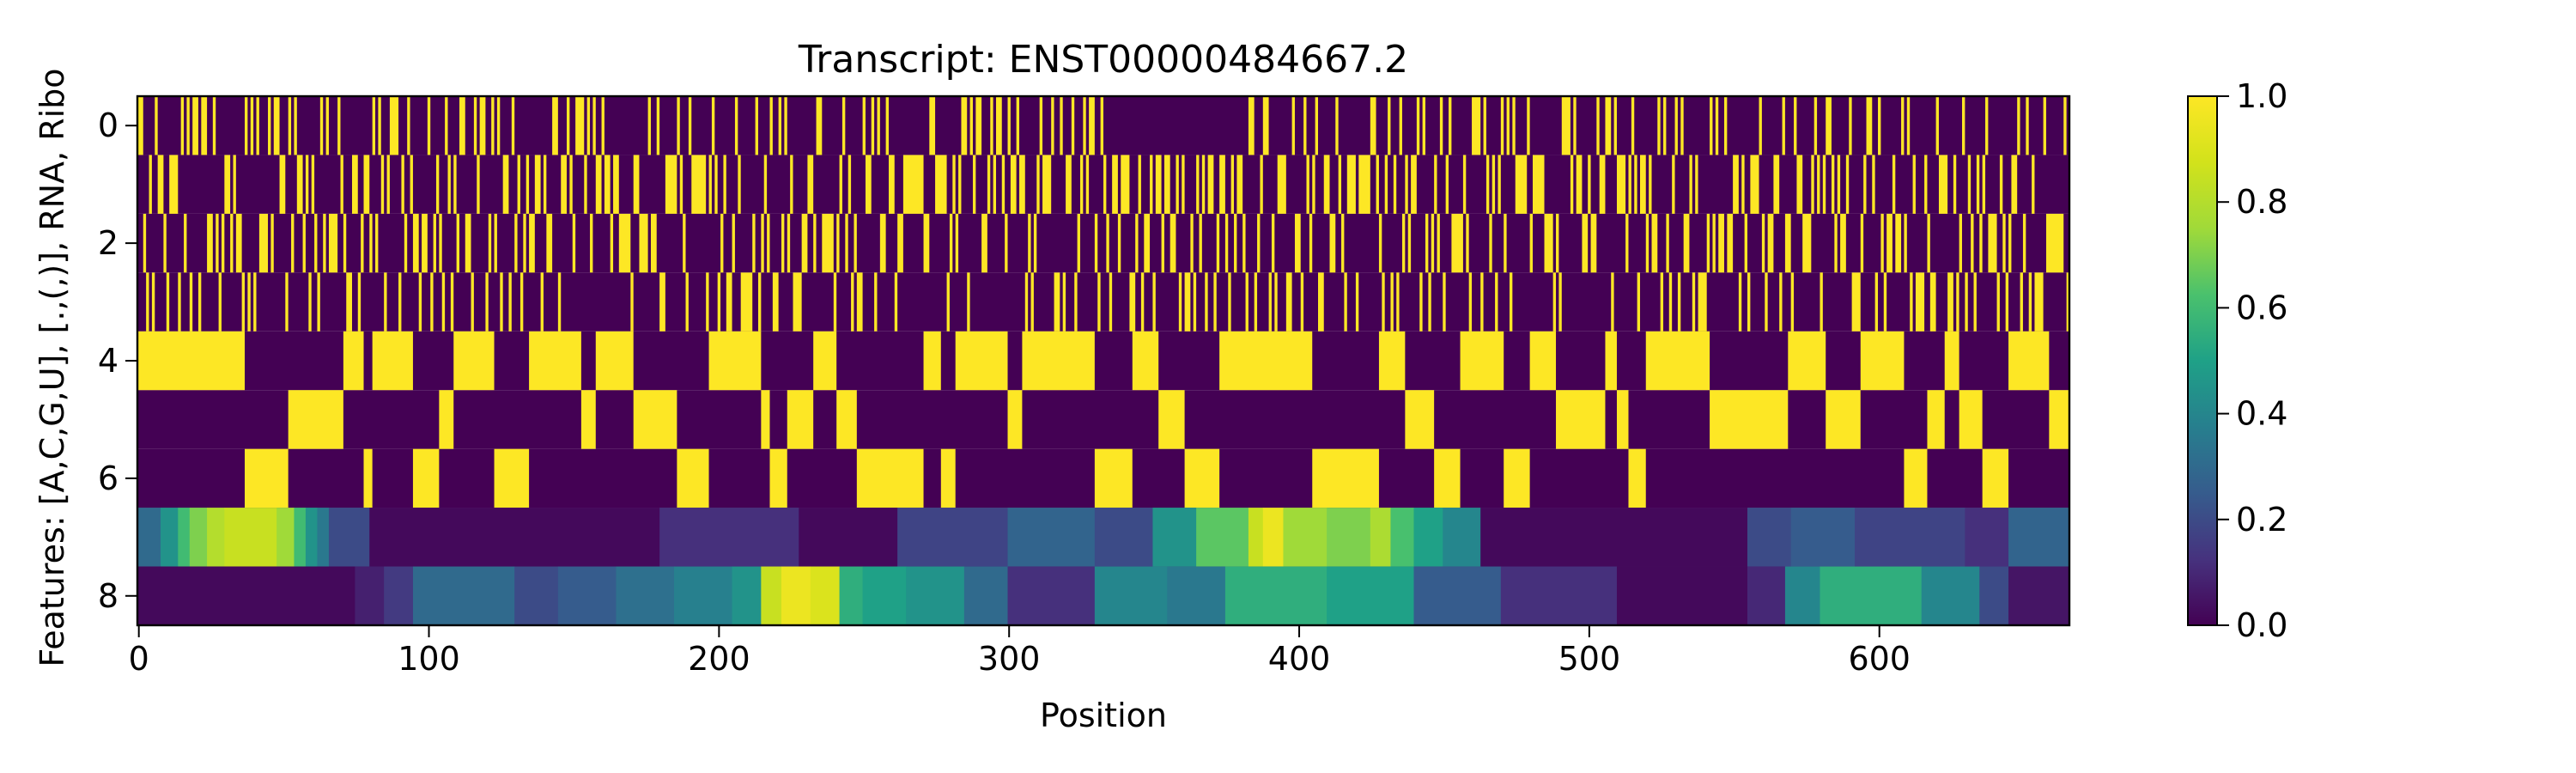 Image resolution: width=2576 pixels, height=773 pixels. Describe the element at coordinates (2261, 202) in the screenshot. I see `colorbar-tick-label: 0.8` at that location.